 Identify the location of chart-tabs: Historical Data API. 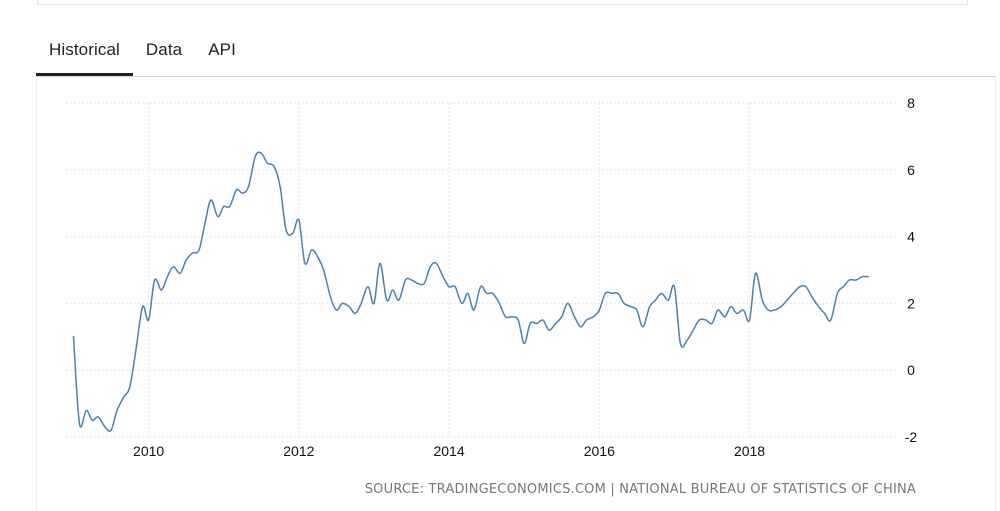
(142, 52).